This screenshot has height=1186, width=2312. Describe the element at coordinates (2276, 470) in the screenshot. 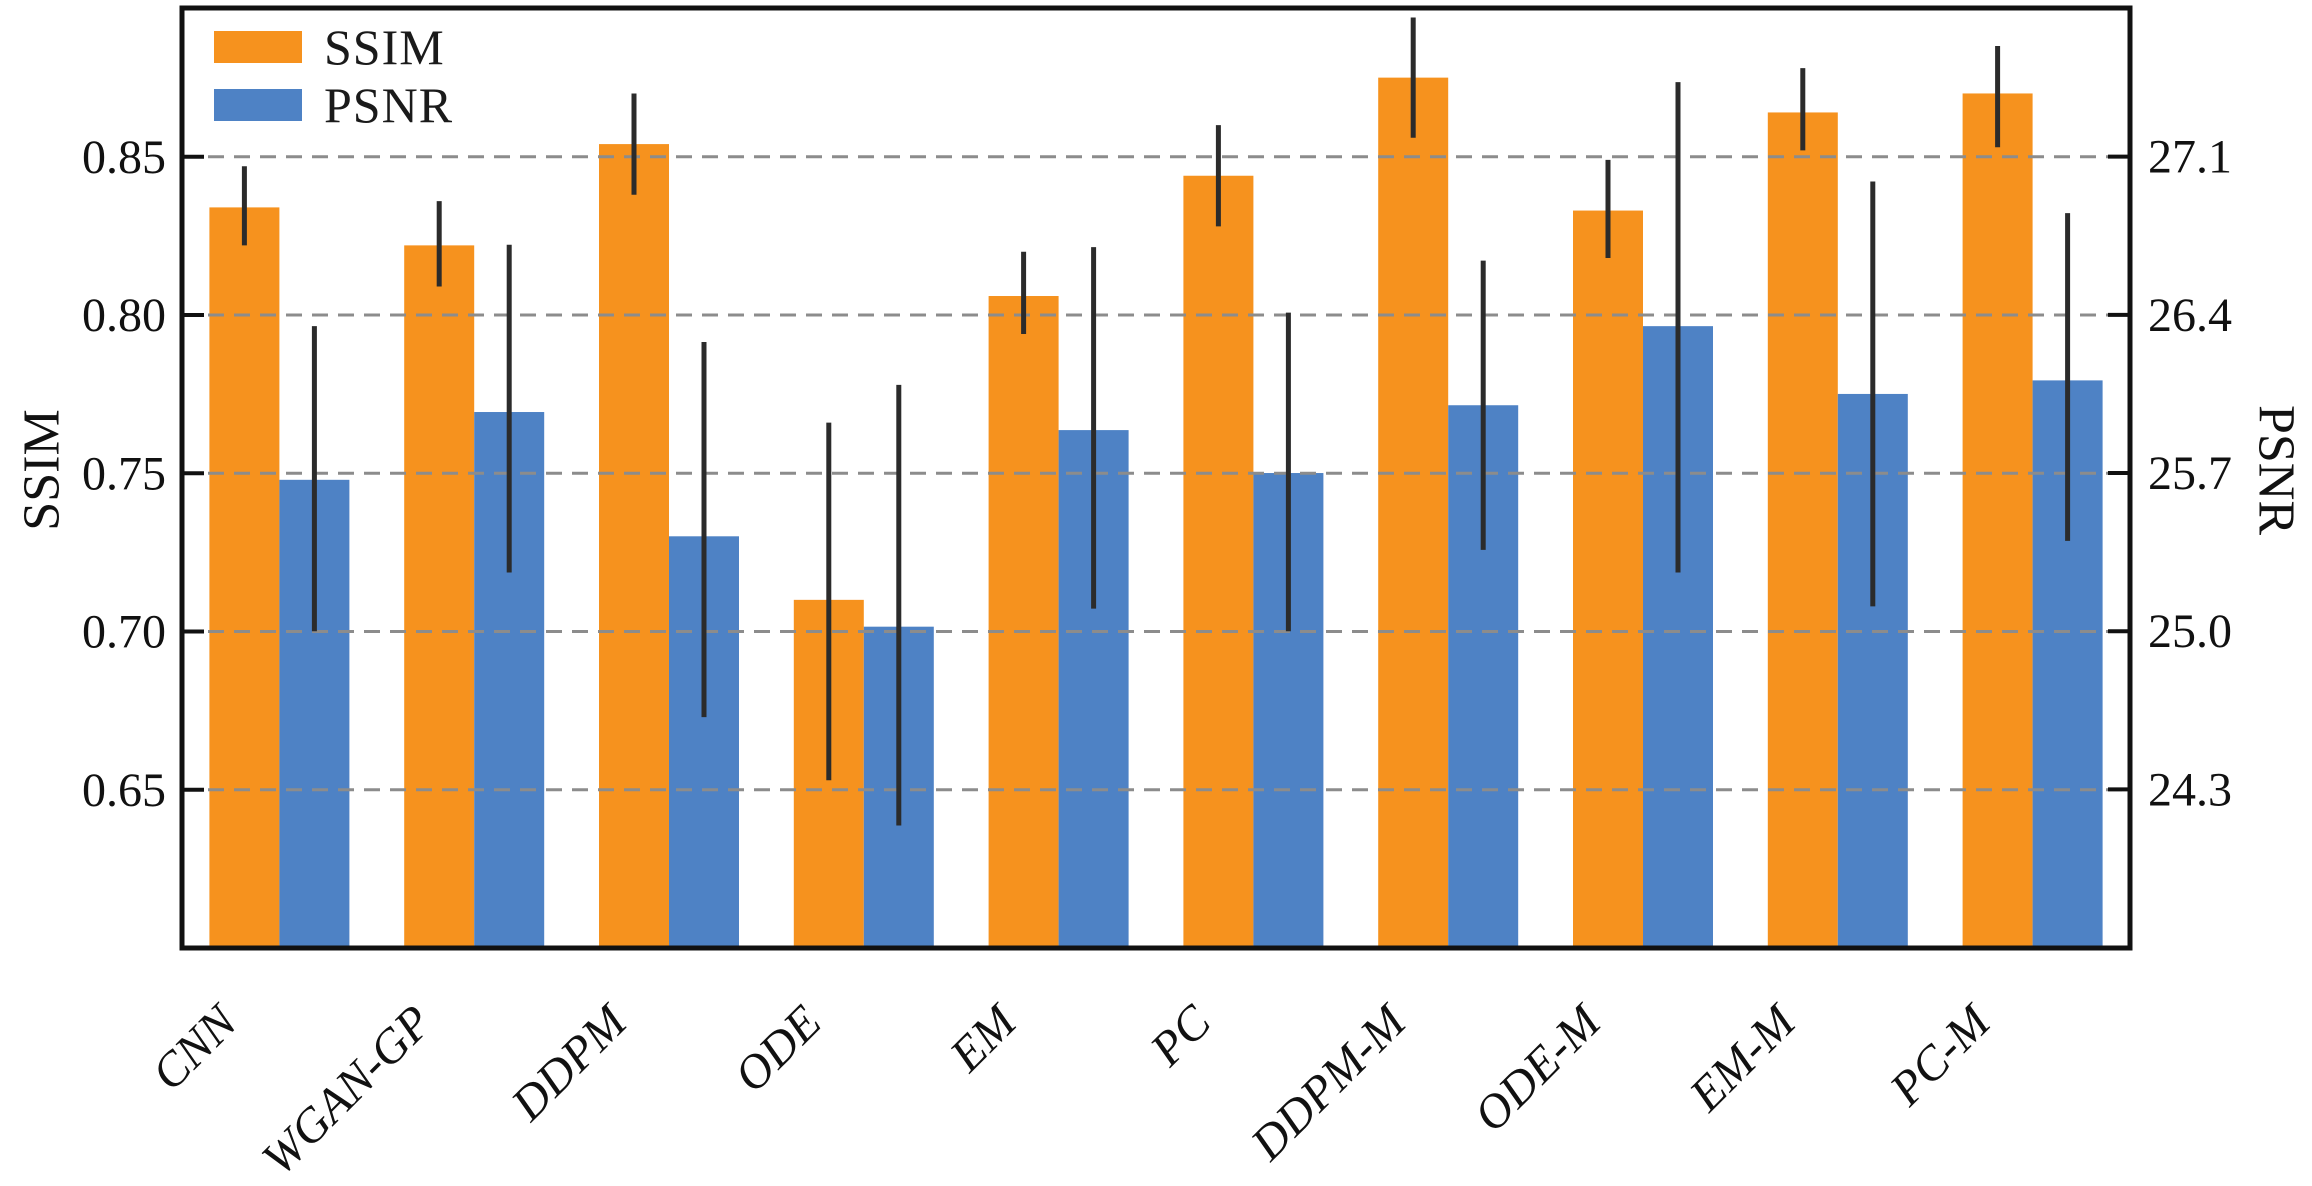

I see `right-axis-title: PSNR` at that location.